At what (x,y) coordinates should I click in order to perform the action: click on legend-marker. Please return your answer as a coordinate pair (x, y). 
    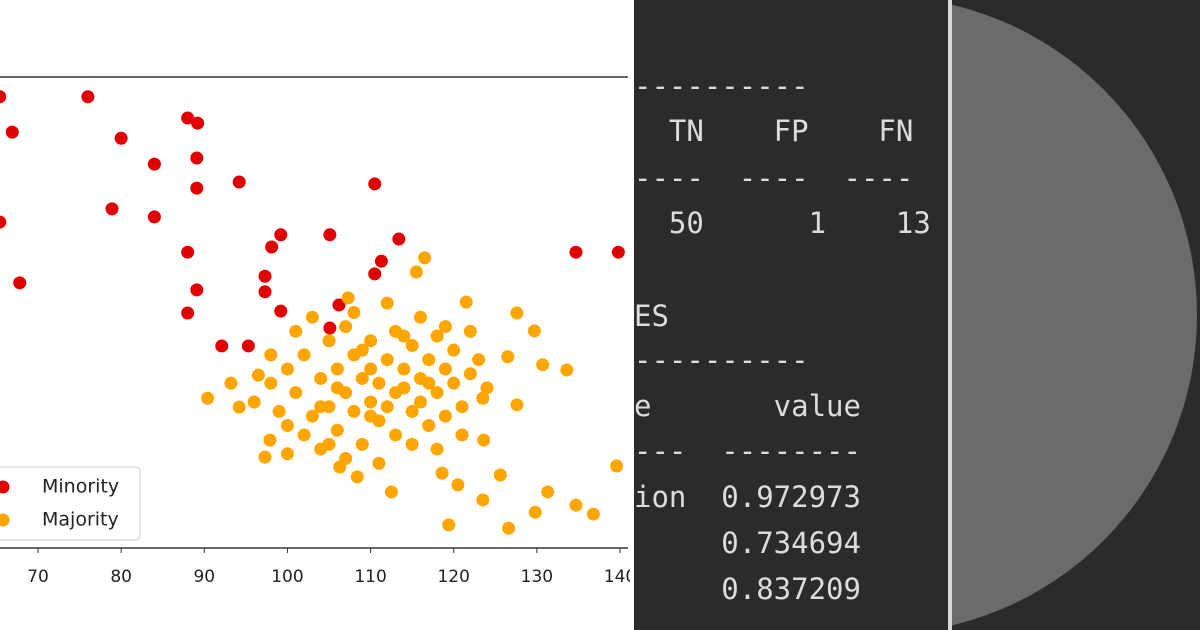
    Looking at the image, I should click on (5, 520).